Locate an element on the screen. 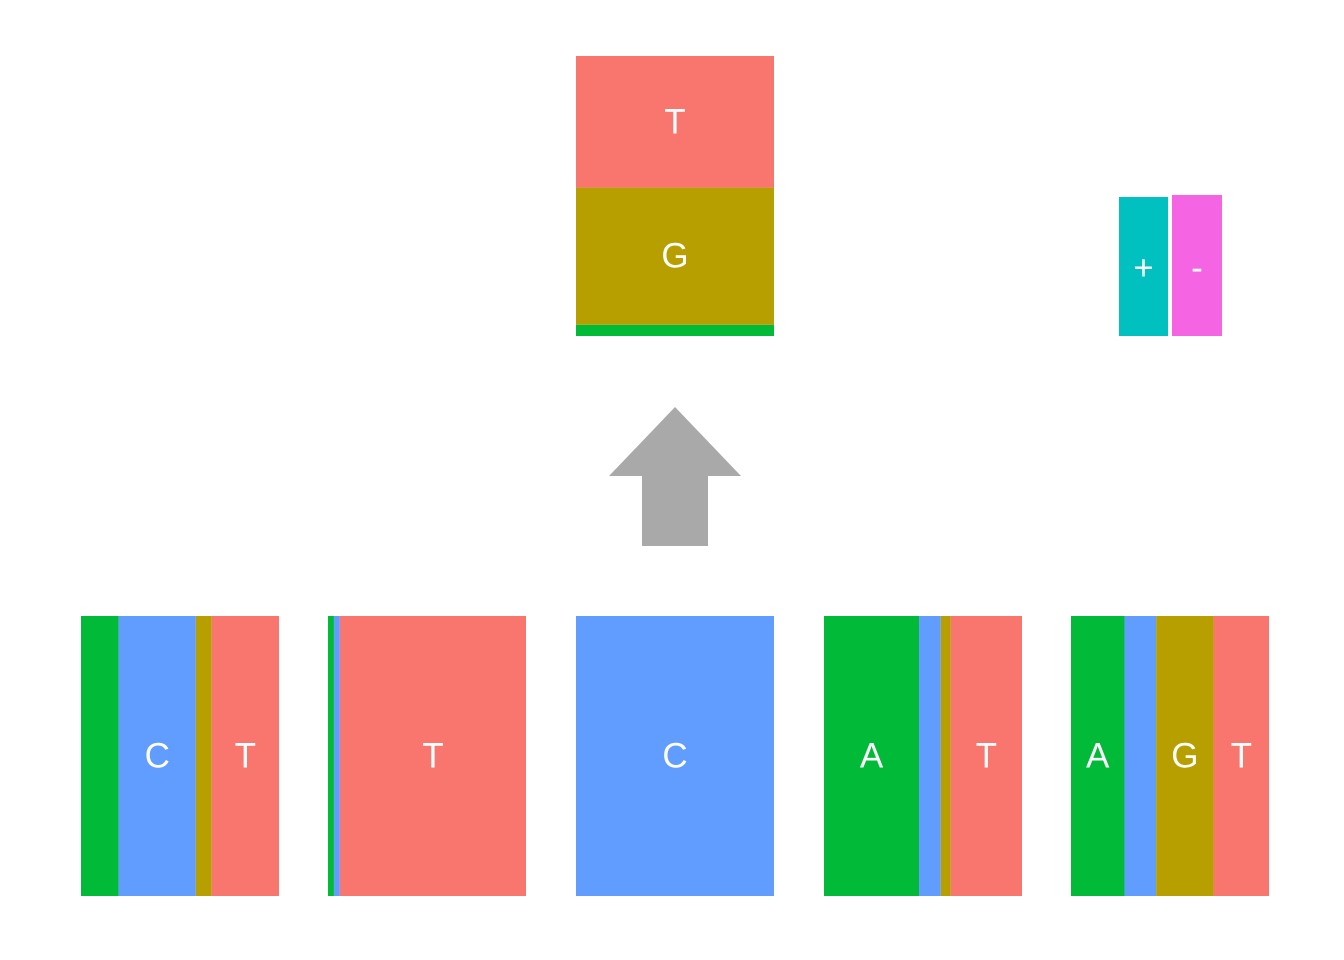  strand-plus-label: + is located at coordinates (1143, 268).